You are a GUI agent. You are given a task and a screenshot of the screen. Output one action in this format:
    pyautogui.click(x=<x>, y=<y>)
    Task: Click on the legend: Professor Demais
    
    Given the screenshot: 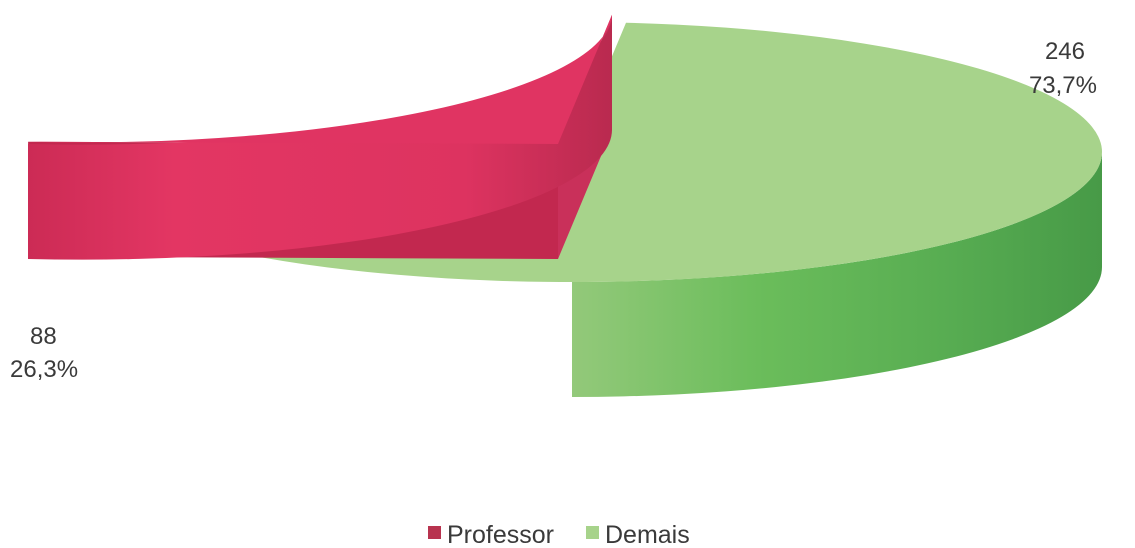 What is the action you would take?
    pyautogui.click(x=559, y=534)
    